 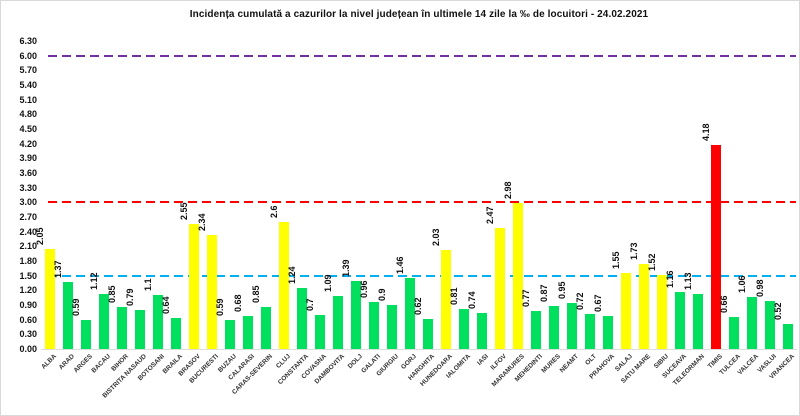 What do you see at coordinates (562, 290) in the screenshot?
I see `bar-value-label: 0.95` at bounding box center [562, 290].